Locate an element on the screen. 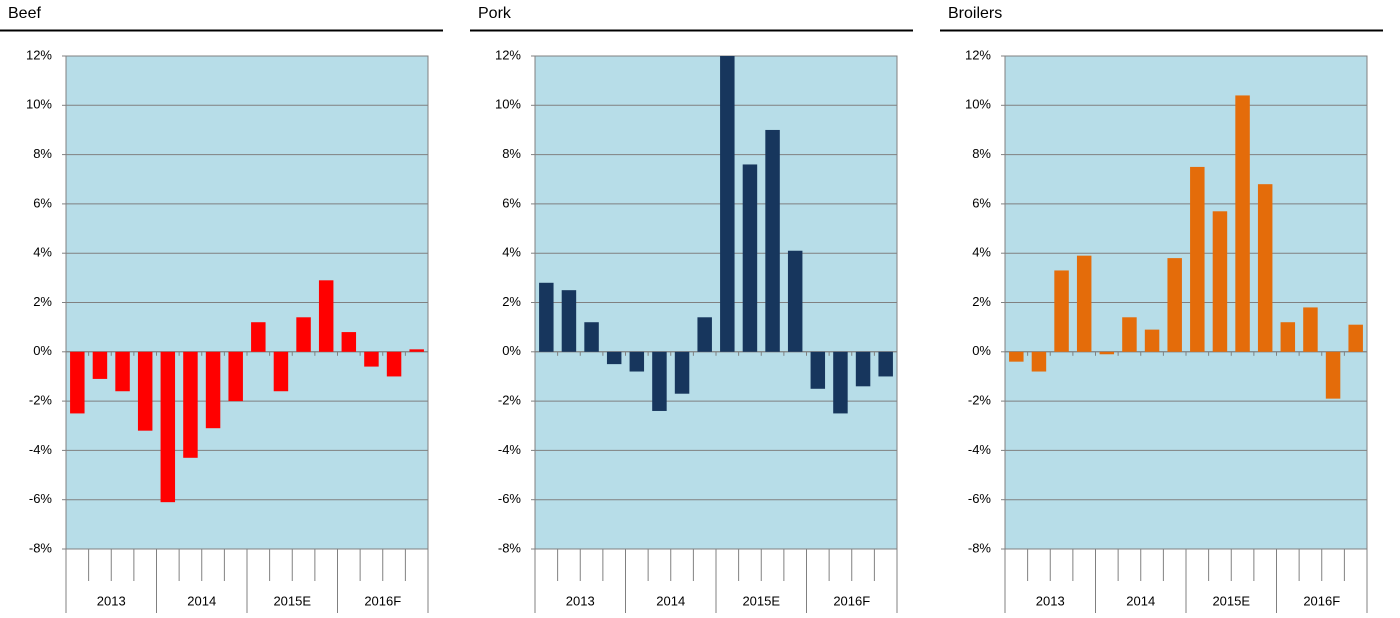  chart-title: Broilers is located at coordinates (975, 13).